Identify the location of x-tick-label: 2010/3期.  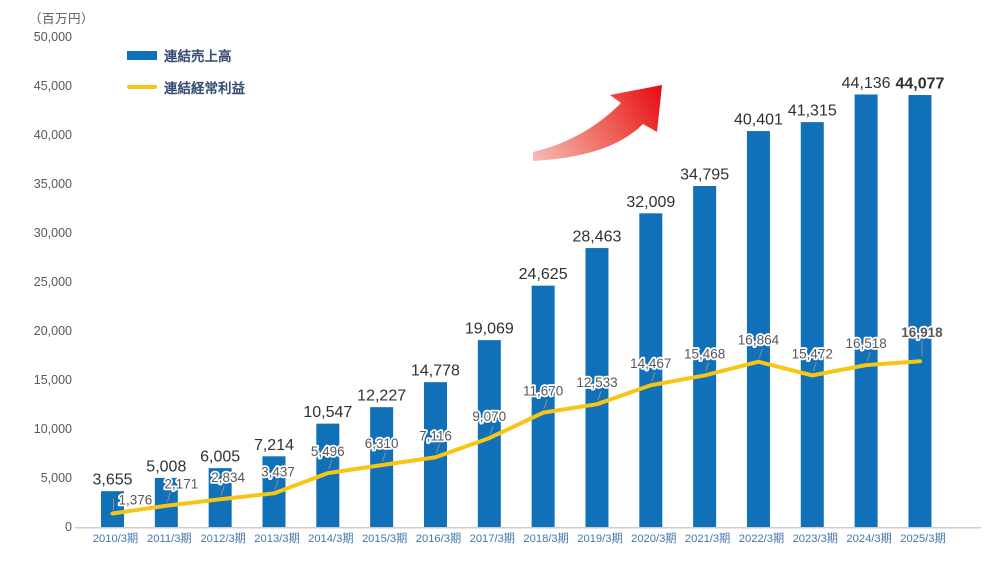
(115, 538).